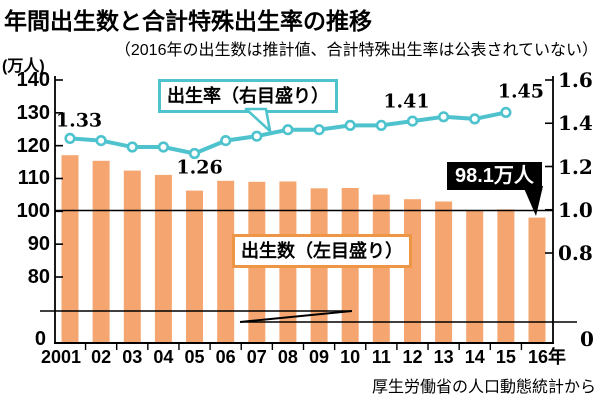 This screenshot has height=400, width=600. I want to click on annotation-callout-triangle, so click(533, 201).